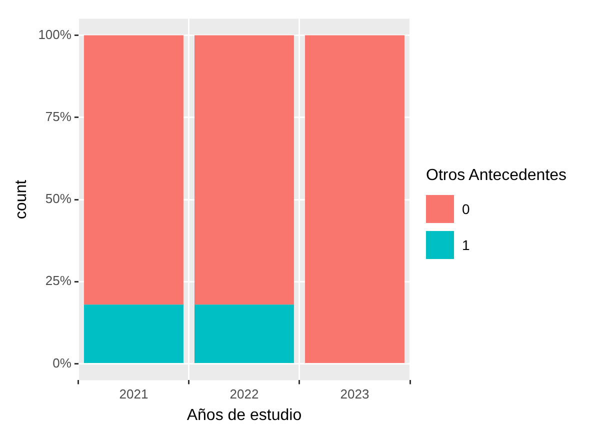  What do you see at coordinates (55, 34) in the screenshot?
I see `y-tick-label: 100%` at bounding box center [55, 34].